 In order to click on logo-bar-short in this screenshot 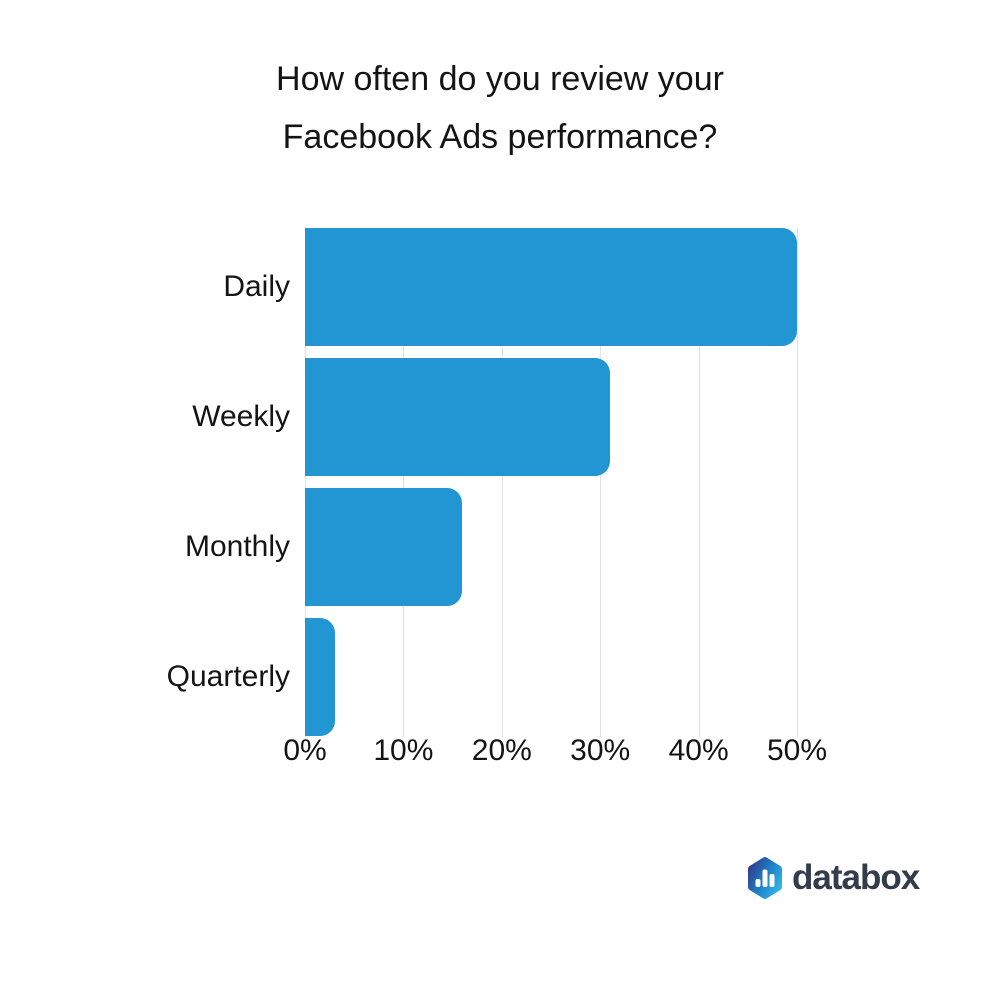, I will do `click(758, 883)`.